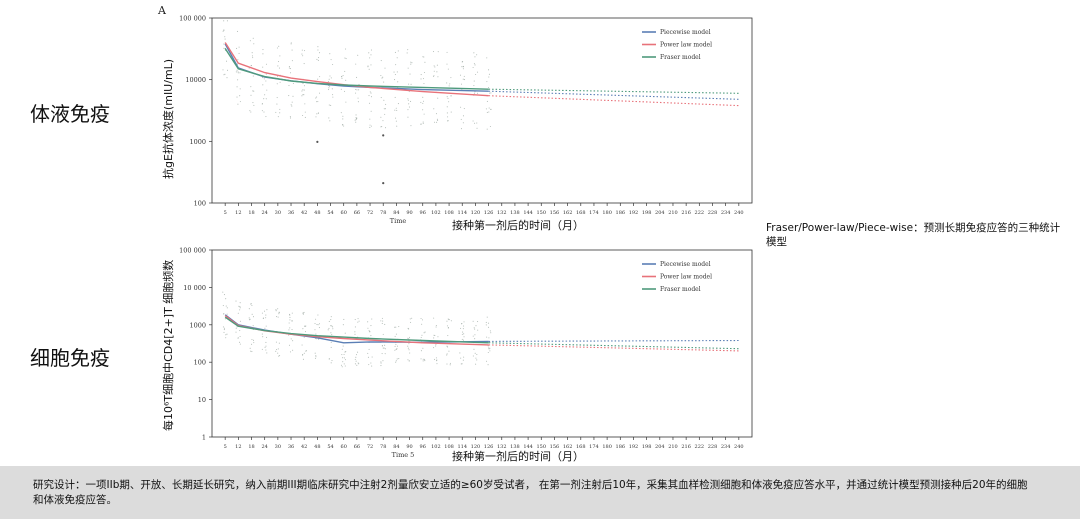 The width and height of the screenshot is (1080, 519). What do you see at coordinates (204, 438) in the screenshot?
I see `y-tick-label: 1` at bounding box center [204, 438].